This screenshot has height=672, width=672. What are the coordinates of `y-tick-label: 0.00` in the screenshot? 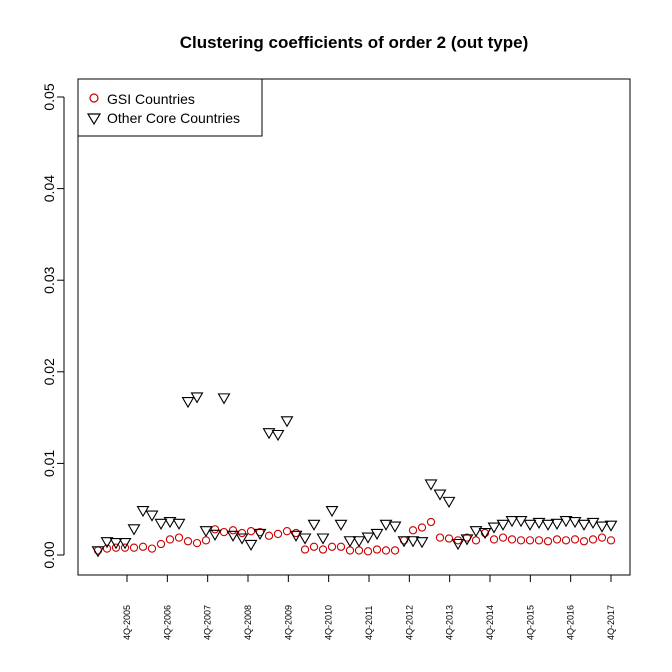 It's located at (49, 554).